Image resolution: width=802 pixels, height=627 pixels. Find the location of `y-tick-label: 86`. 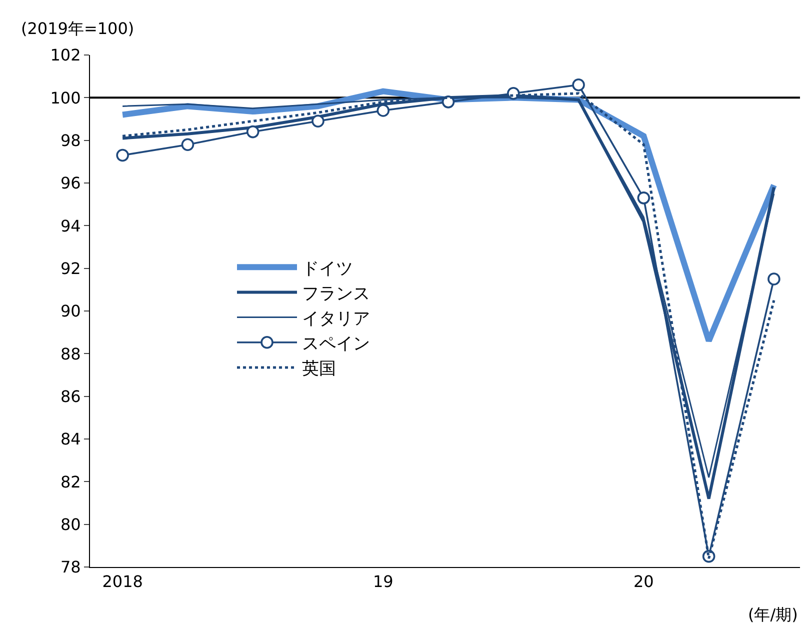

y-tick-label: 86 is located at coordinates (70, 396).